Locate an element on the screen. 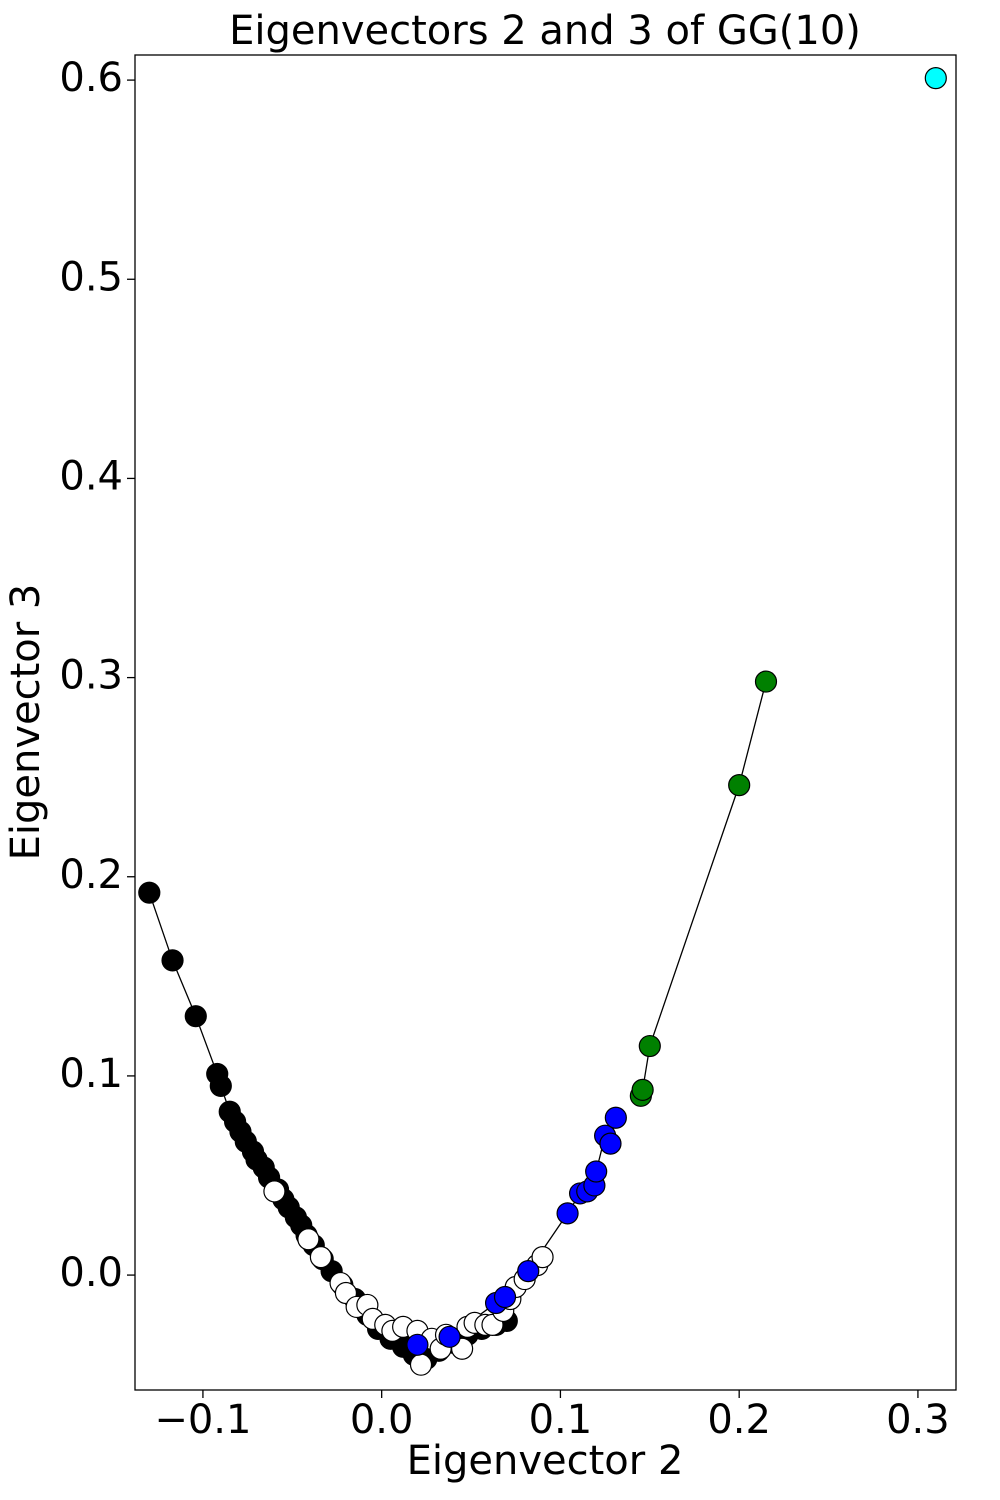  y-tick-label: 0.2 is located at coordinates (91, 875).